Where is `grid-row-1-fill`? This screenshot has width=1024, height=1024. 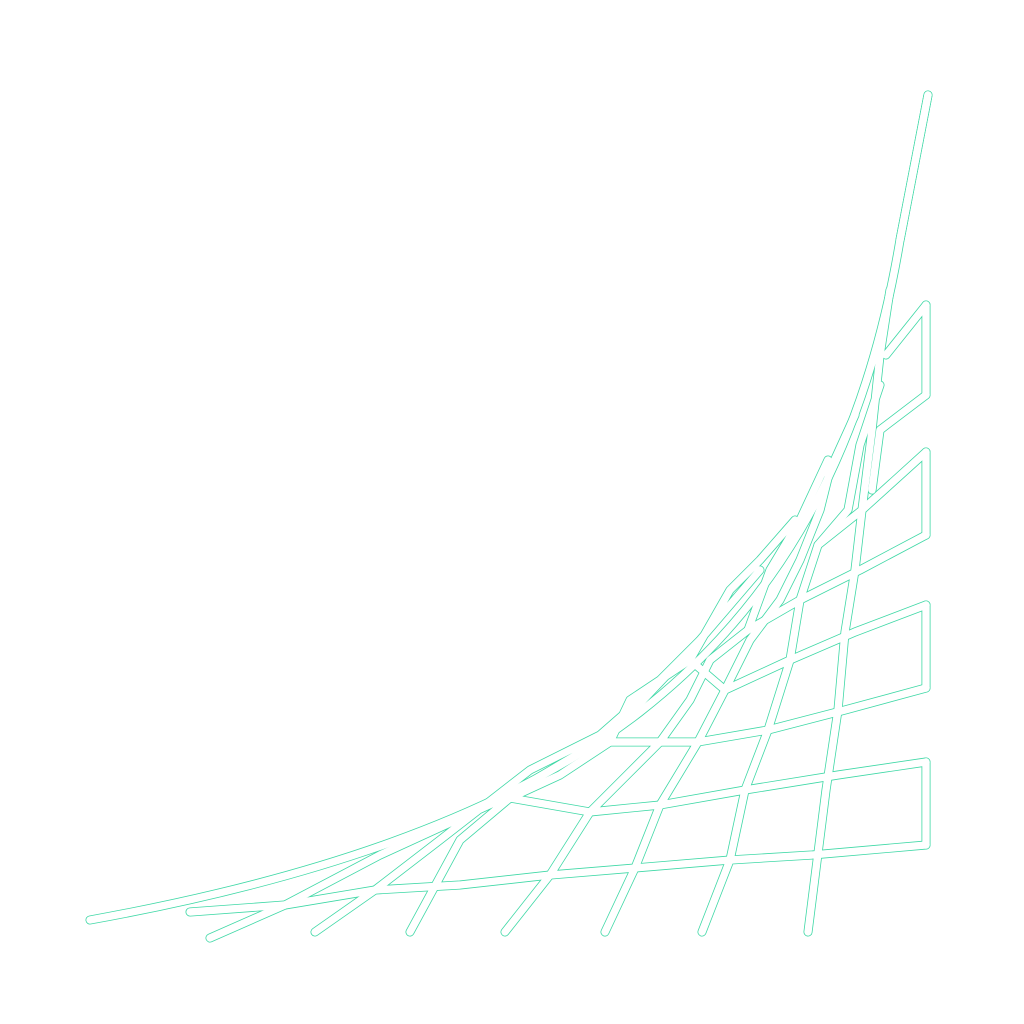
grid-row-1-fill is located at coordinates (899, 397).